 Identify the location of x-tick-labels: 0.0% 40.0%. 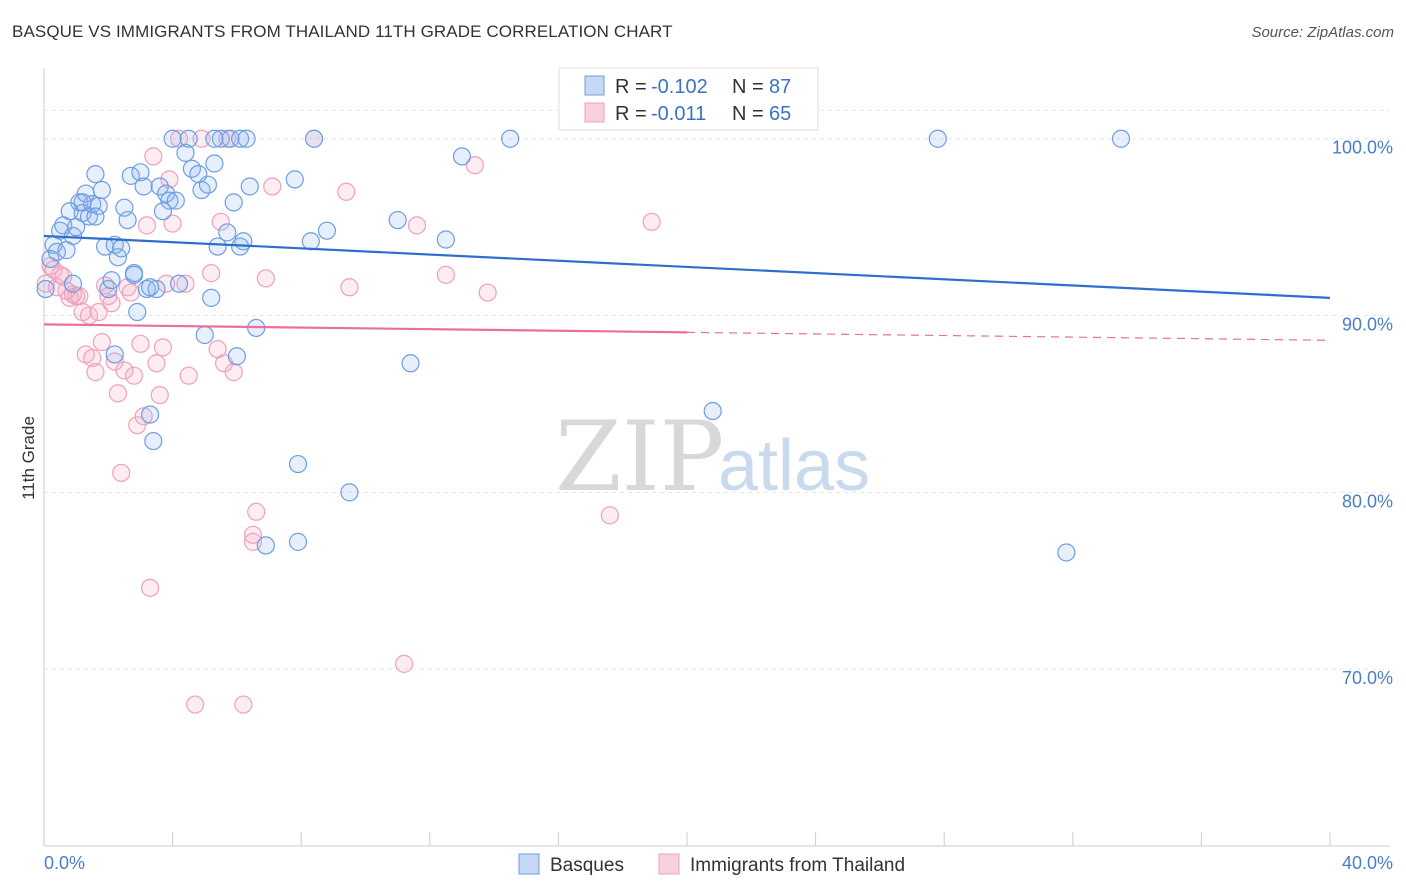
(718, 863).